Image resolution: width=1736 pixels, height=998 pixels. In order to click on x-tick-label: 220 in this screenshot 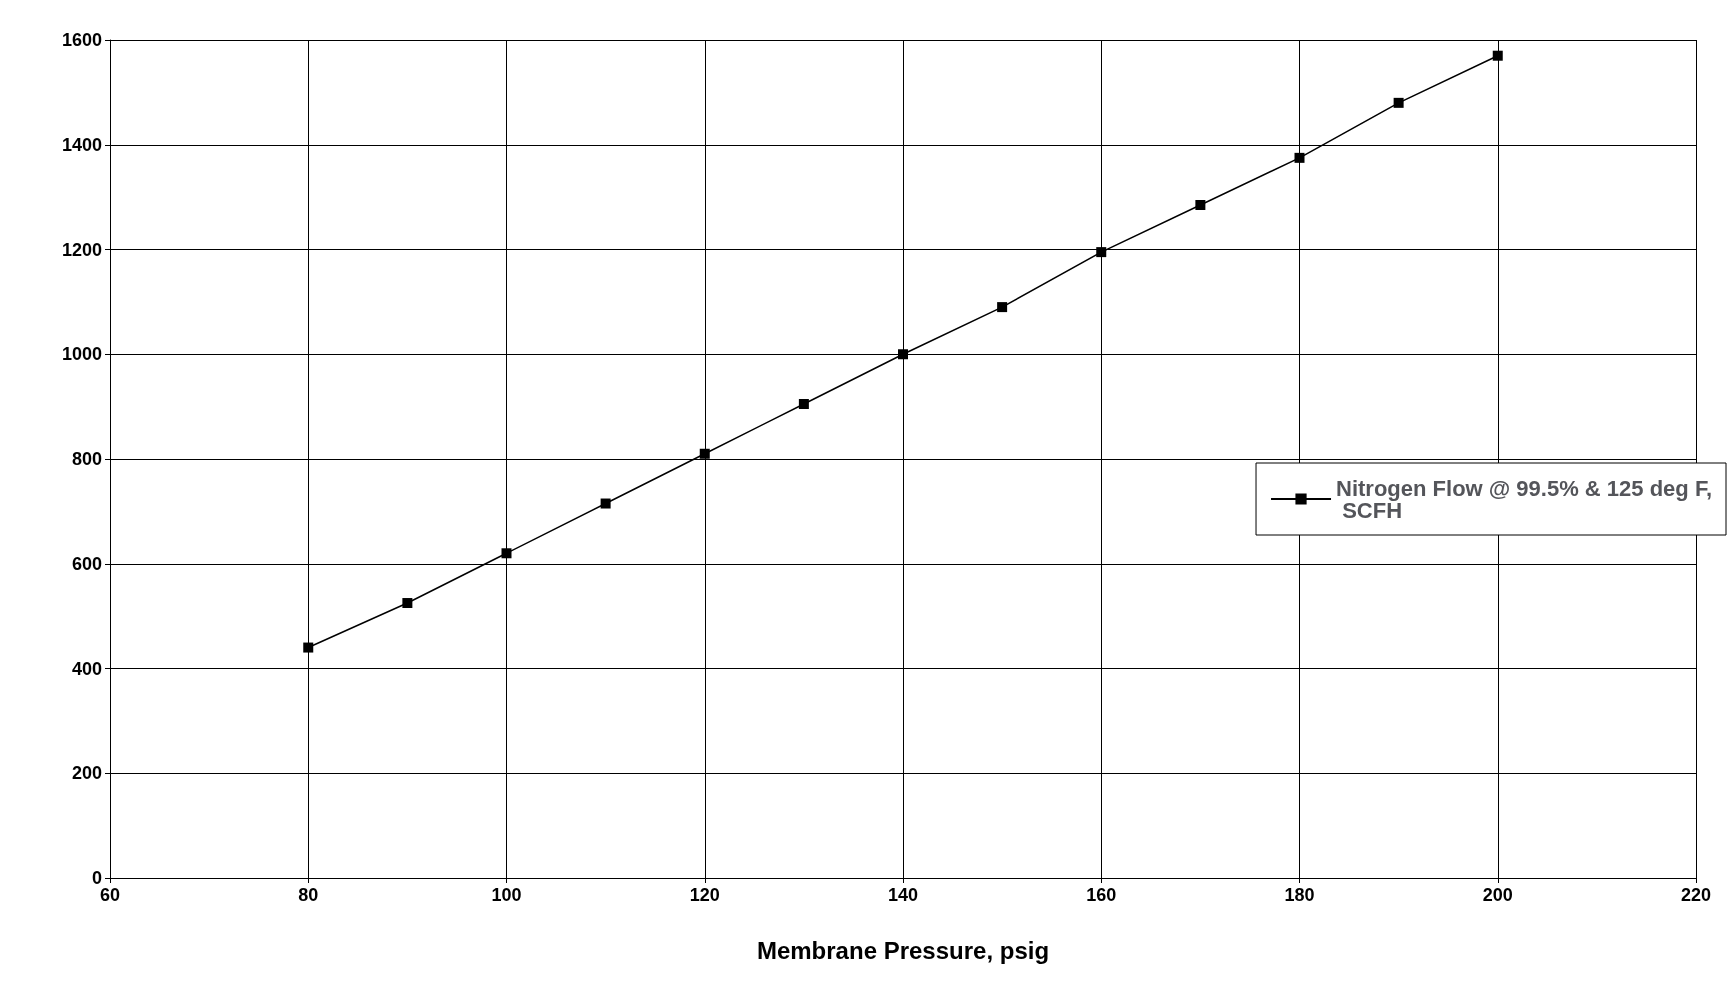, I will do `click(1696, 895)`.